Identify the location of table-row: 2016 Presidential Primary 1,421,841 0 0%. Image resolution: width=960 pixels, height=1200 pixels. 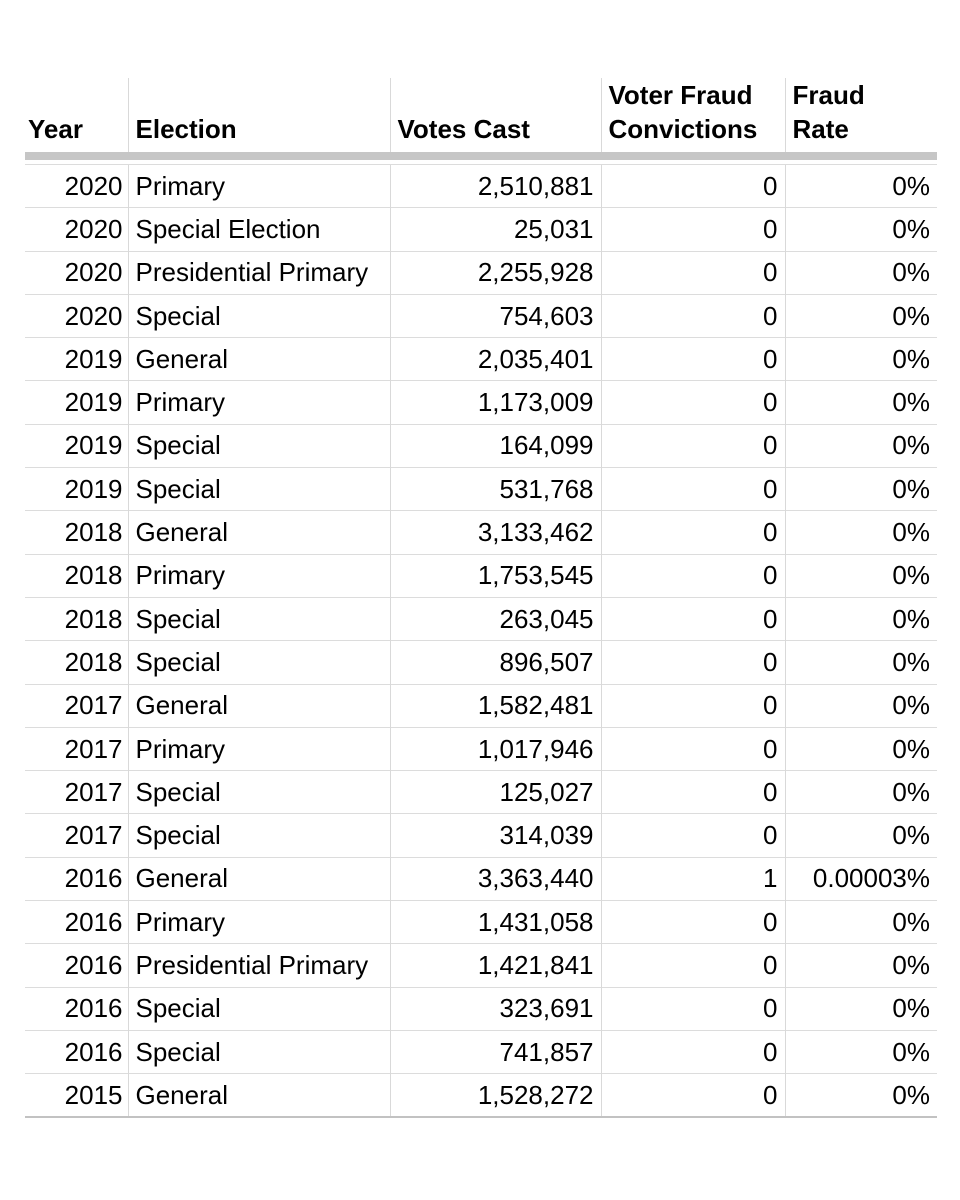
(481, 965).